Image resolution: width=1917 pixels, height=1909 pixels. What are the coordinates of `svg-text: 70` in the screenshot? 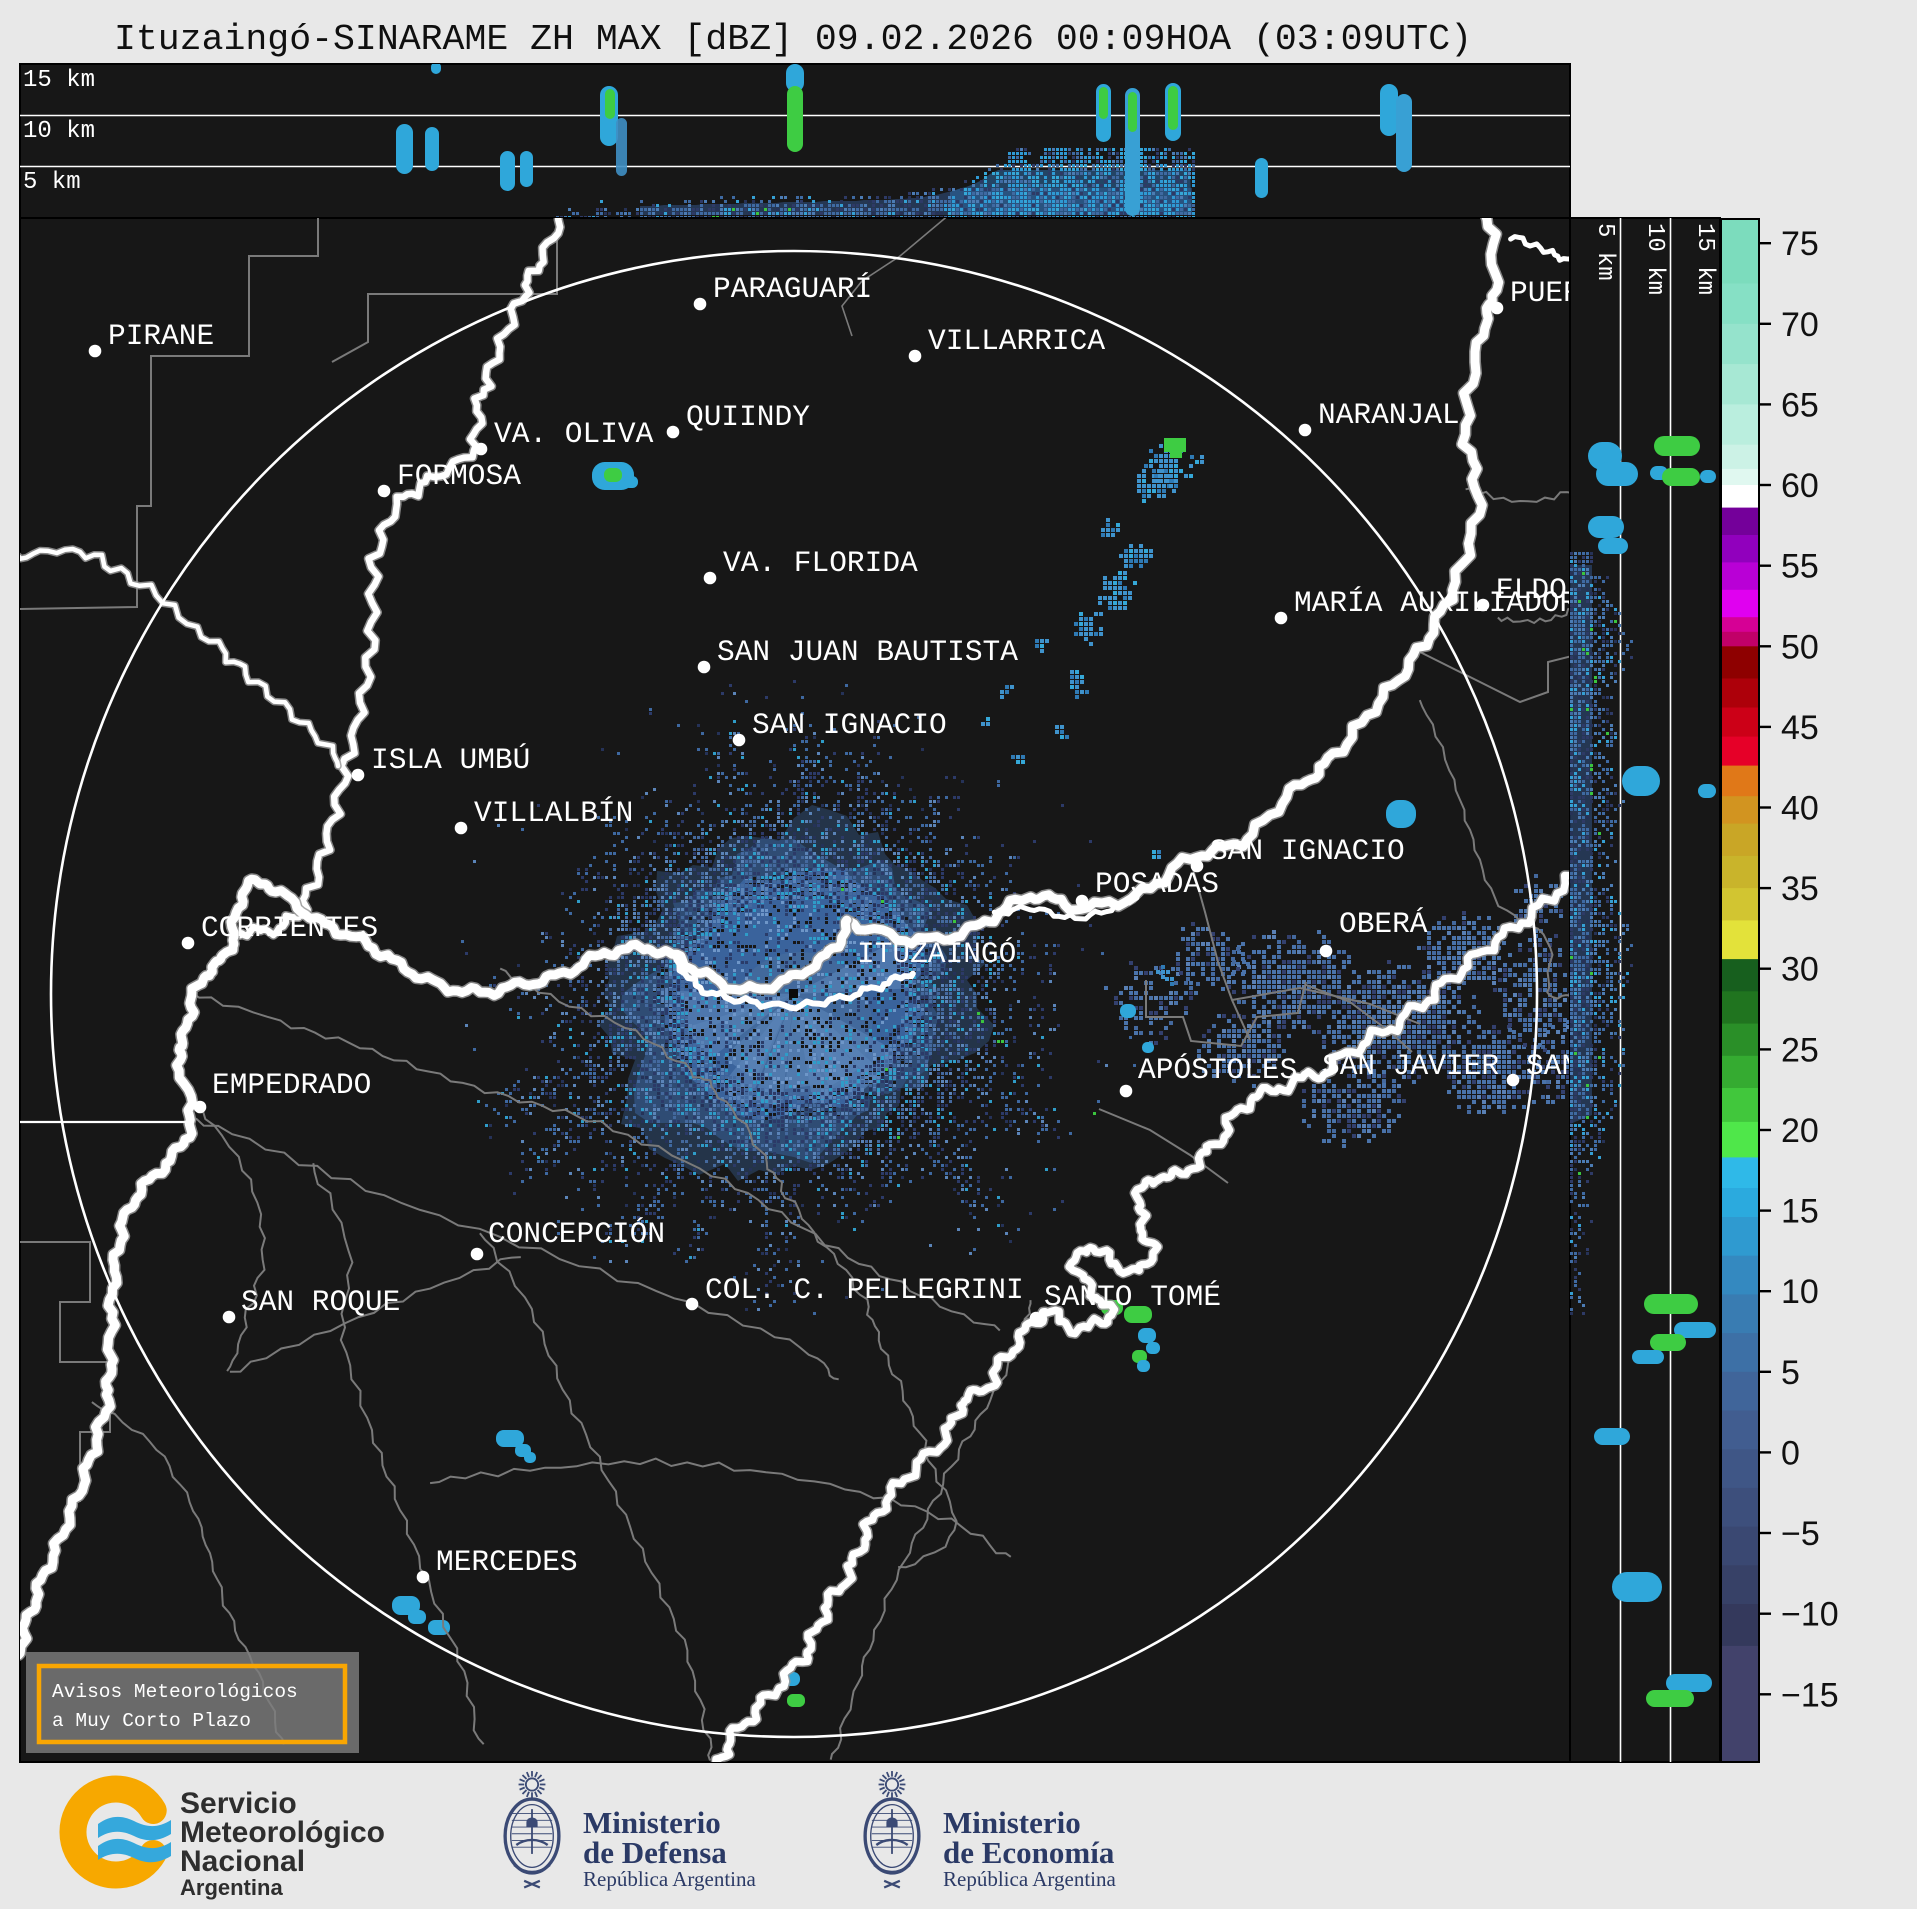 It's located at (1800, 325).